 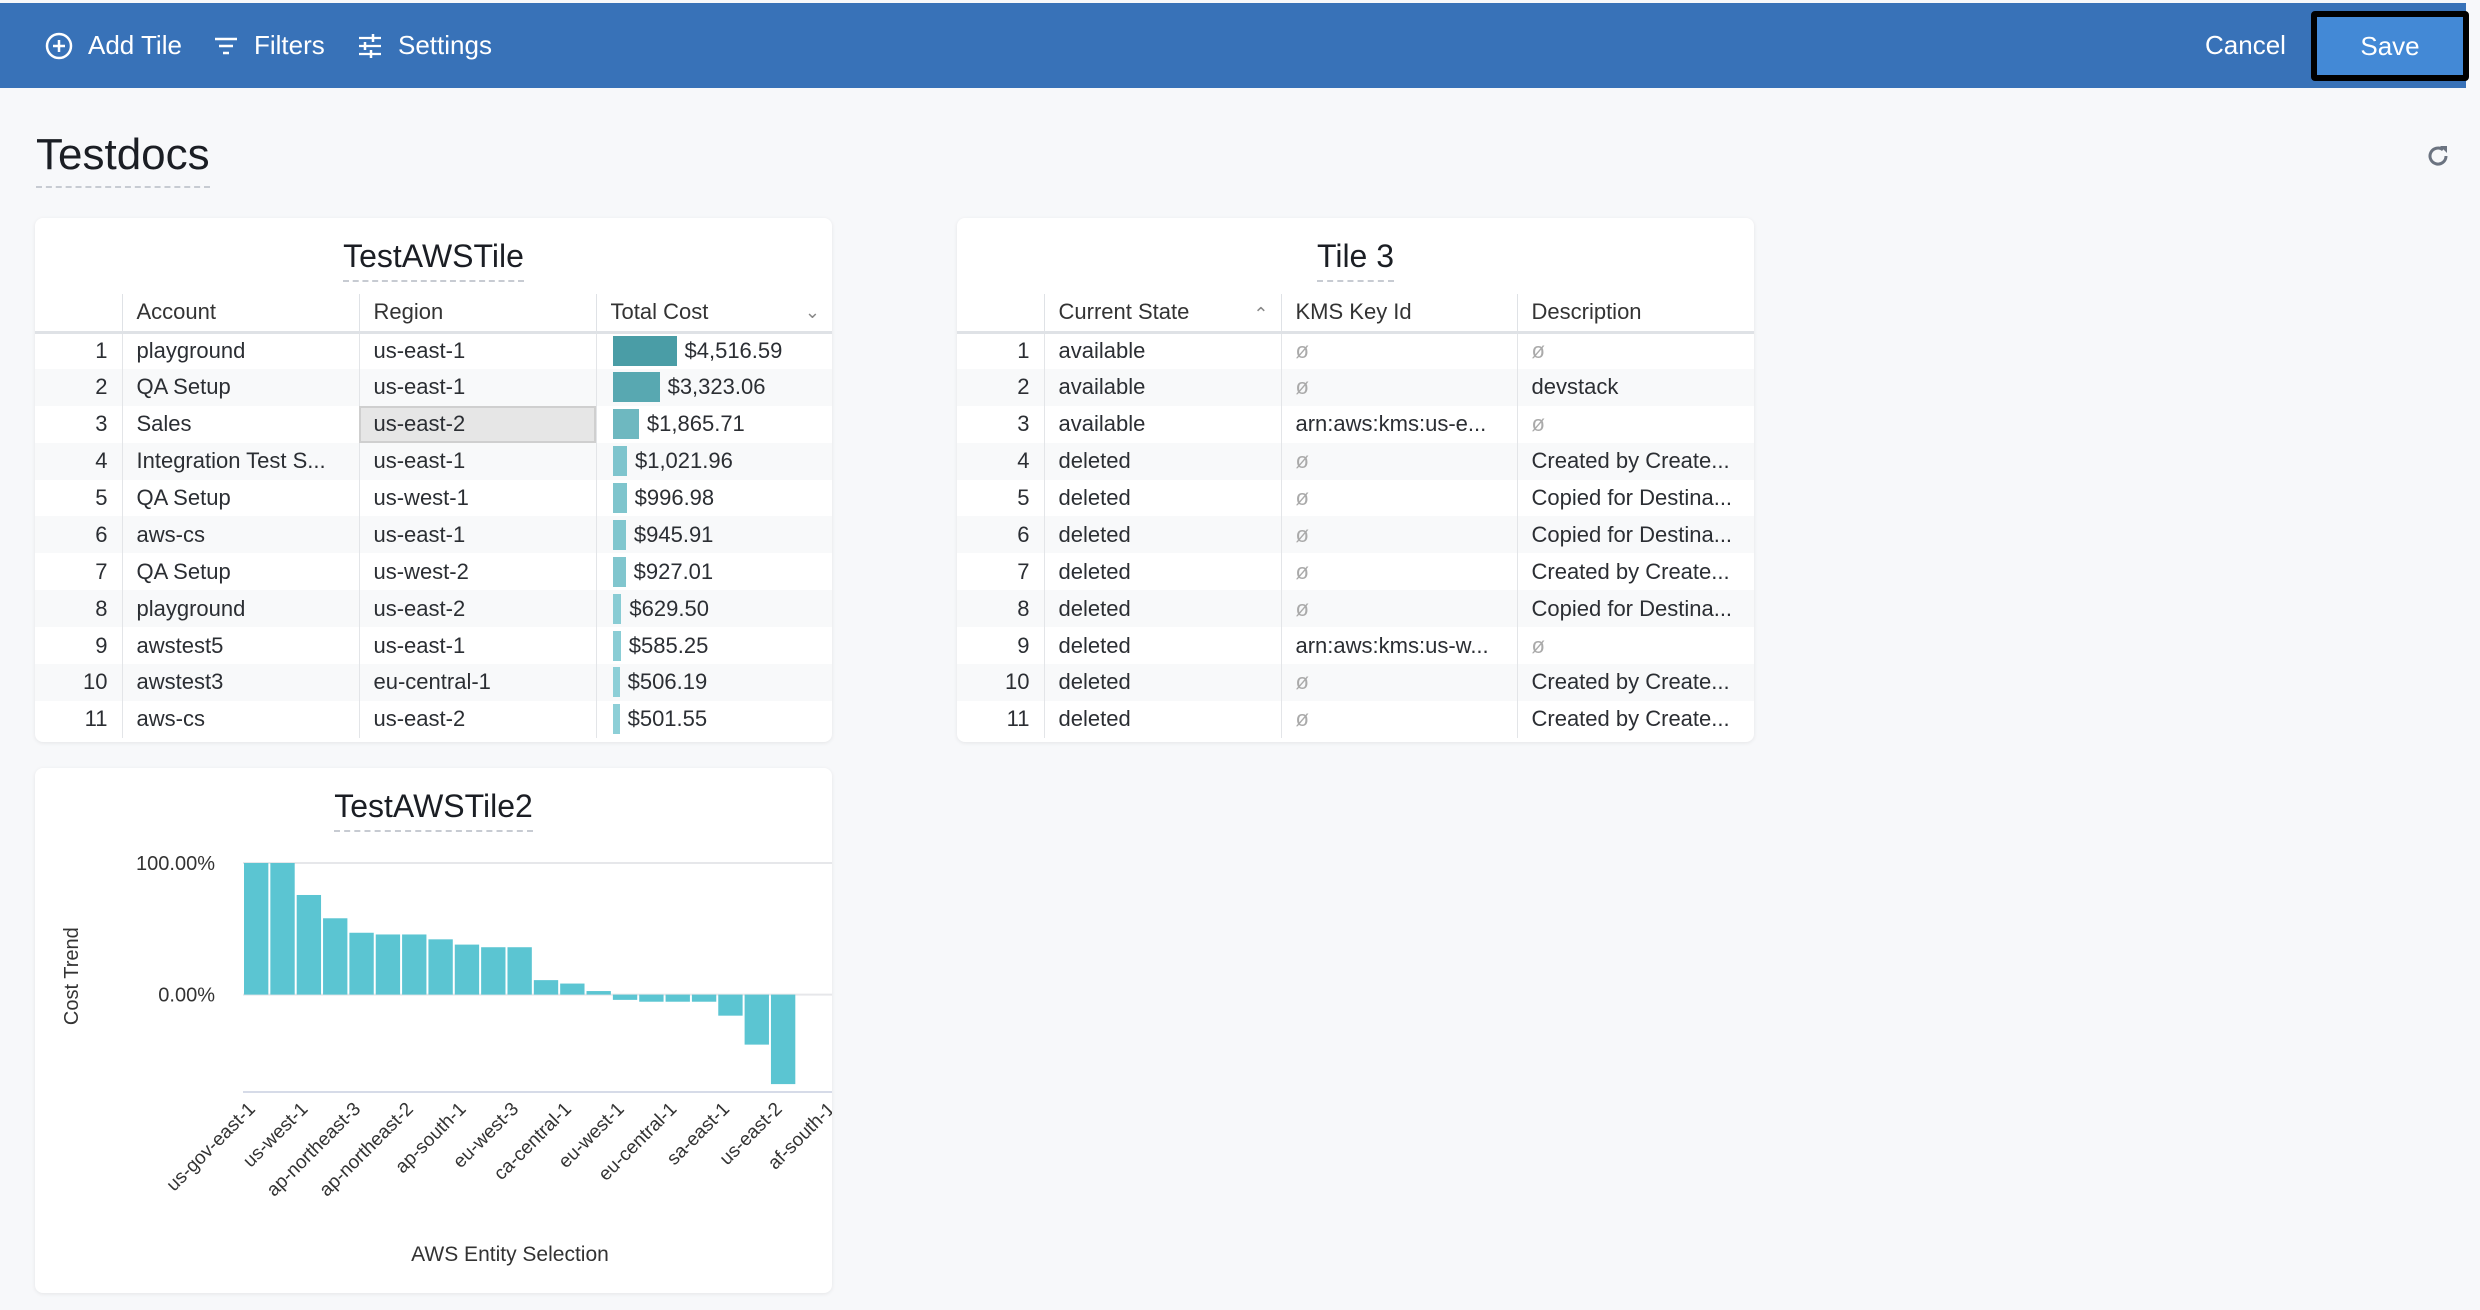 I want to click on table-row: 3 available arn:aws:kms:us-e... ø, so click(x=1355, y=424).